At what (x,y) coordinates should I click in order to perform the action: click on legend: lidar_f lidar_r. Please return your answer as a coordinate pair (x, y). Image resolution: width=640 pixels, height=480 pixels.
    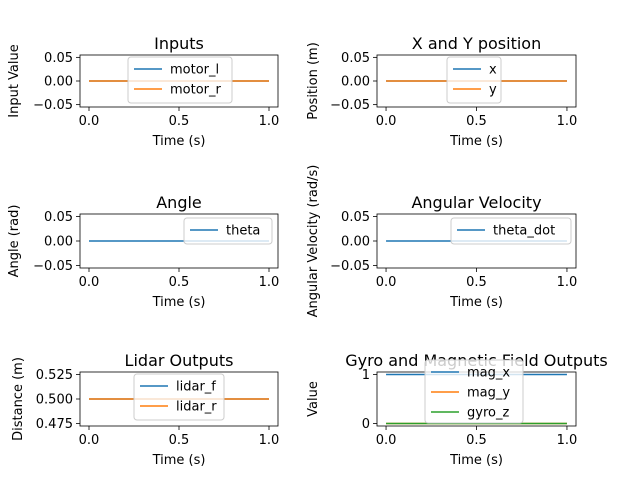
    Looking at the image, I should click on (179, 397).